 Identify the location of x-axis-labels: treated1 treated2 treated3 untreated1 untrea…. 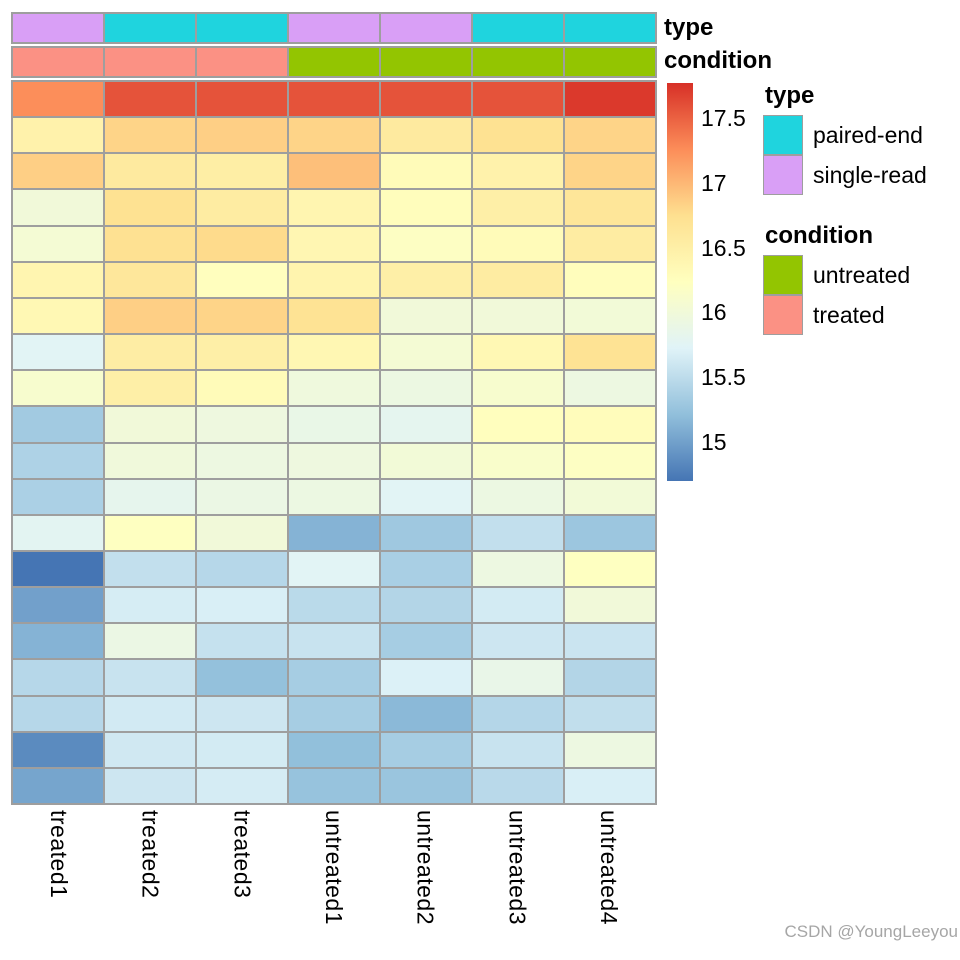
(334, 885).